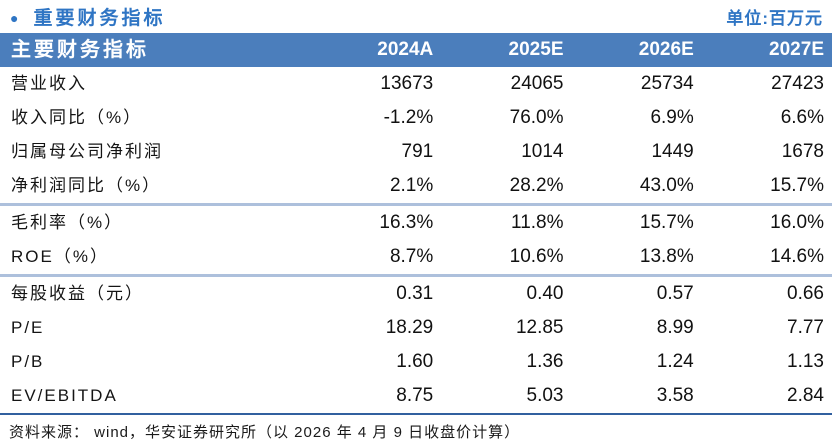 Image resolution: width=832 pixels, height=445 pixels. What do you see at coordinates (28, 361) in the screenshot?
I see `row-label: P/B` at bounding box center [28, 361].